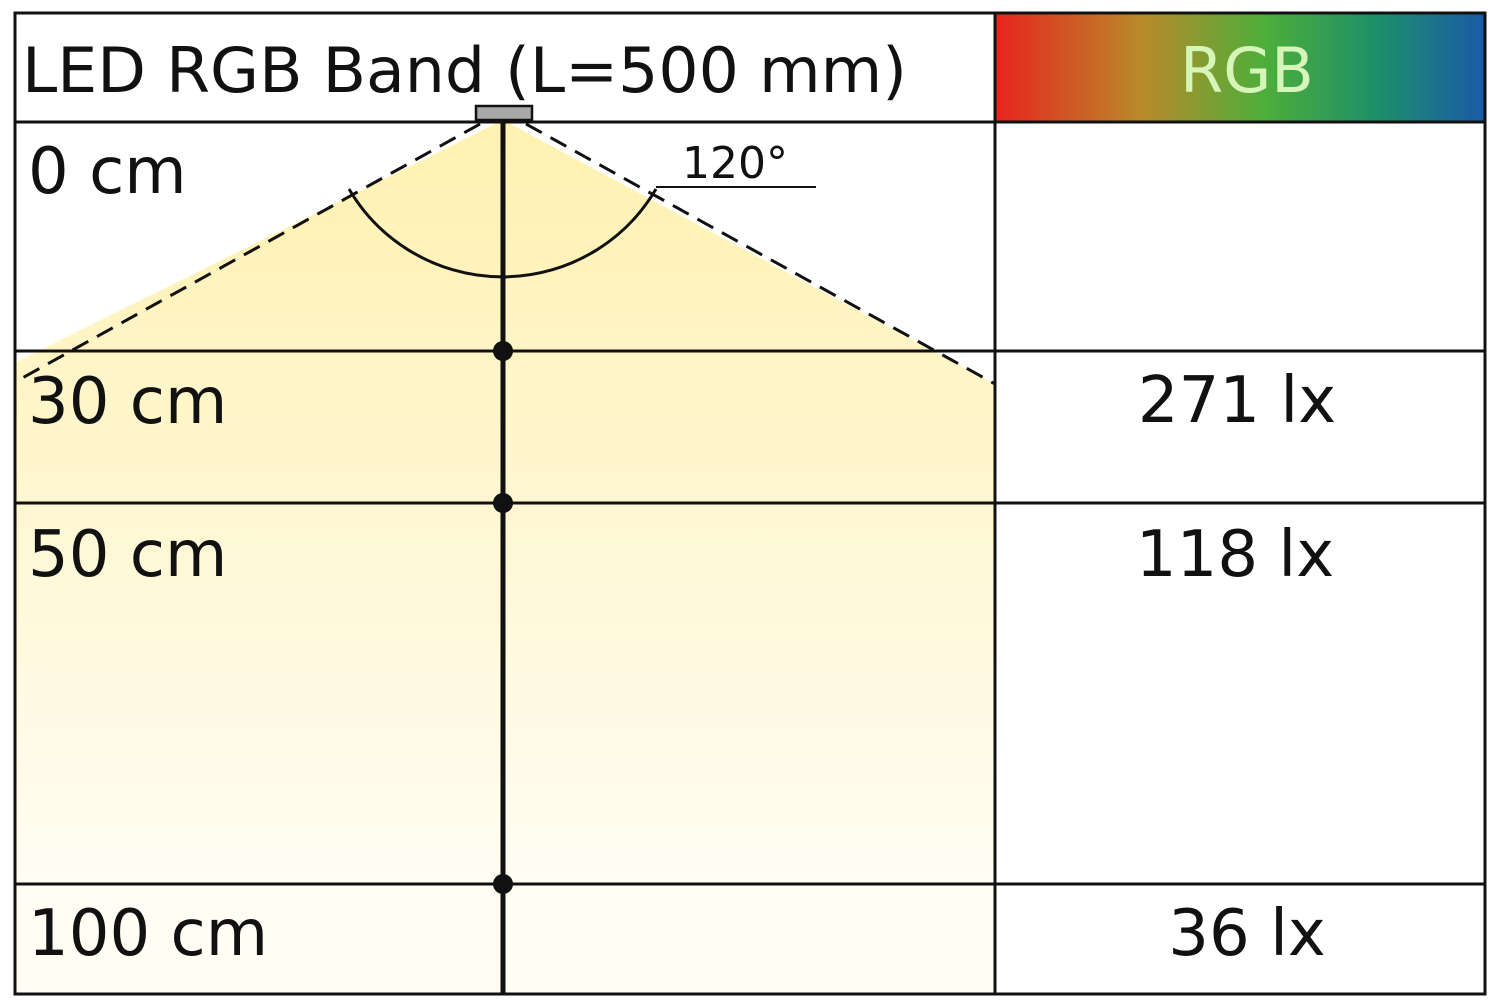 This screenshot has width=1500, height=1002. What do you see at coordinates (1237, 401) in the screenshot?
I see `lux-value-30cm: 271 lx` at bounding box center [1237, 401].